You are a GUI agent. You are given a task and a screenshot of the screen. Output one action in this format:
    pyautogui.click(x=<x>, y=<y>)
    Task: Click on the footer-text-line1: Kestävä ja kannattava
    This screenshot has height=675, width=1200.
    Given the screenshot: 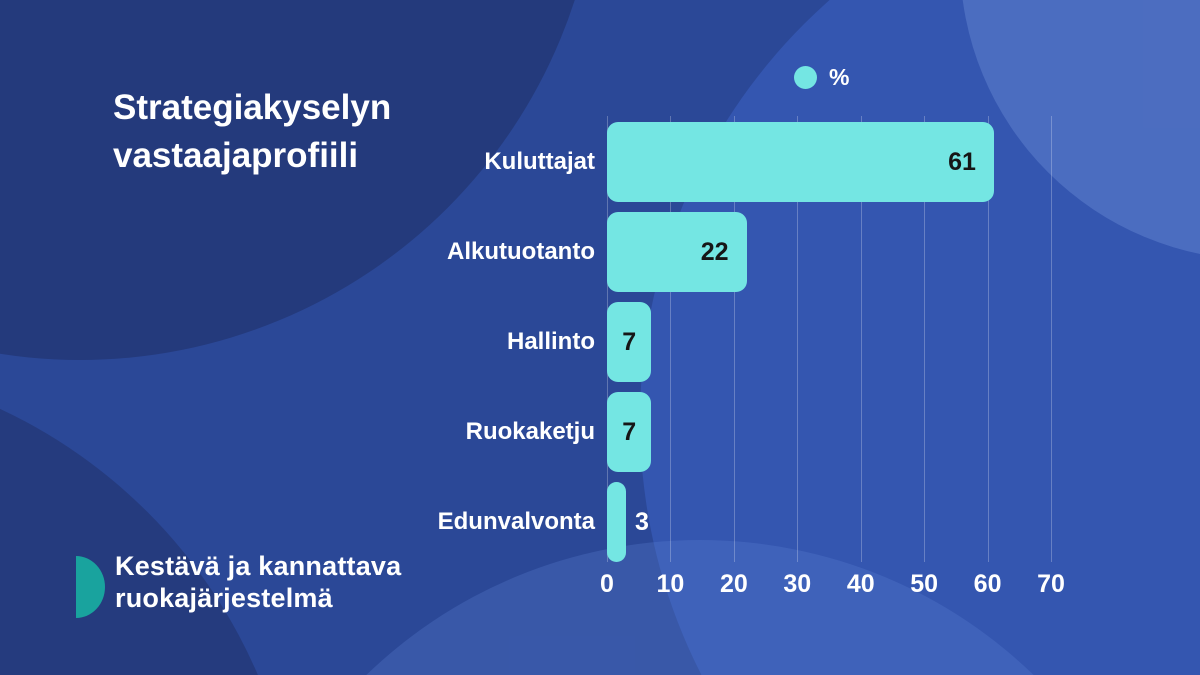 What is the action you would take?
    pyautogui.click(x=258, y=566)
    